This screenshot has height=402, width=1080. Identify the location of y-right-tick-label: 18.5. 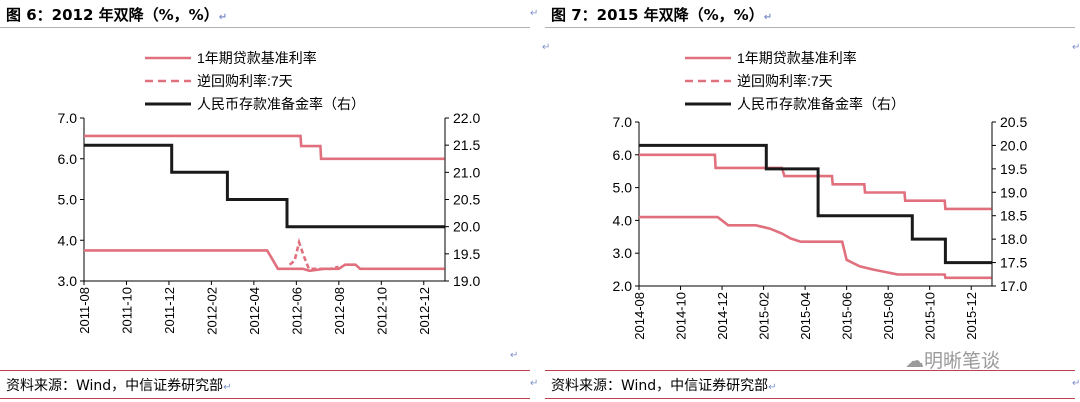
(1013, 216).